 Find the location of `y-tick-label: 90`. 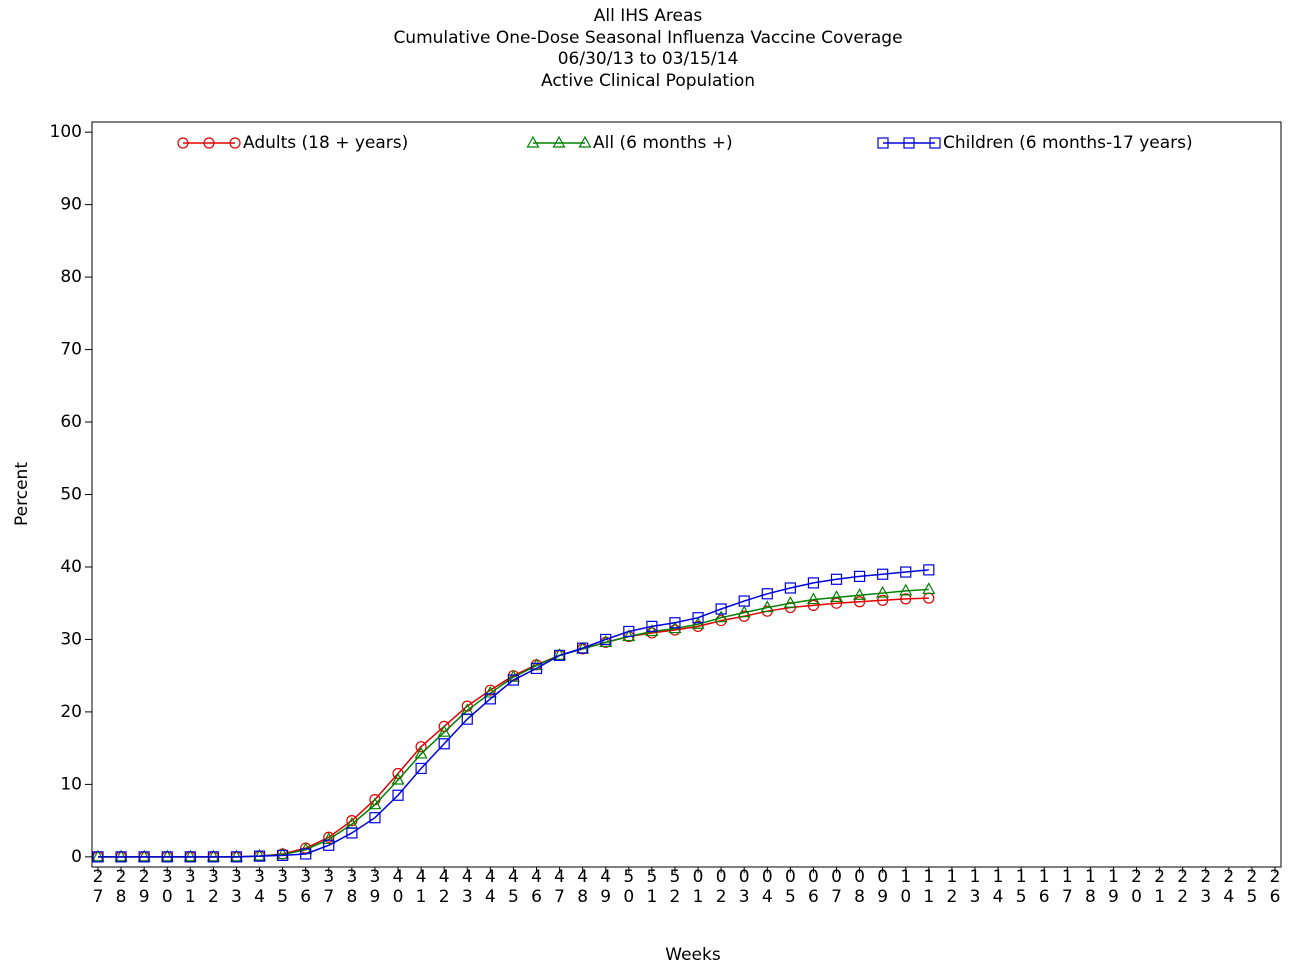

y-tick-label: 90 is located at coordinates (71, 205).